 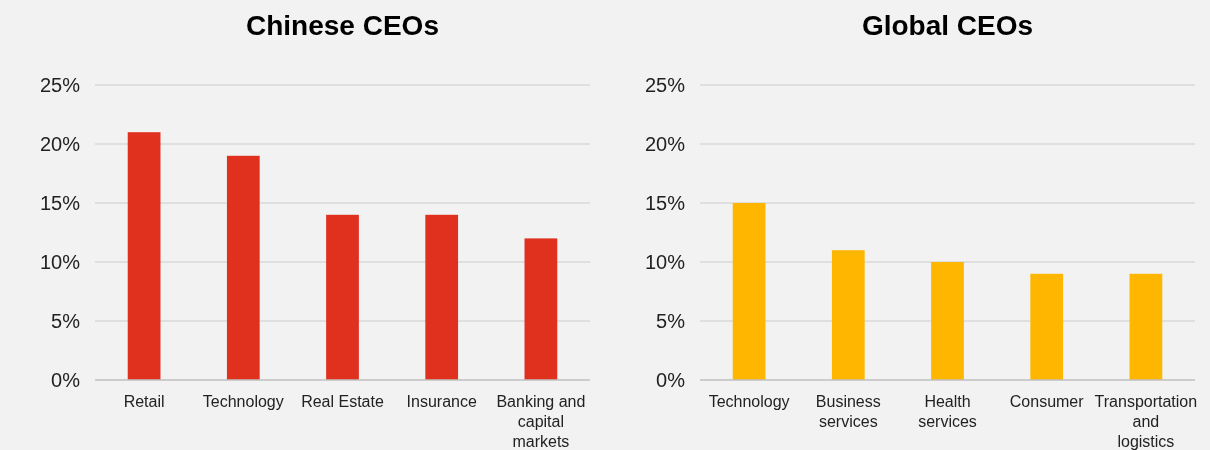 What do you see at coordinates (541, 421) in the screenshot?
I see `x-tick-label: Banking and capital markets` at bounding box center [541, 421].